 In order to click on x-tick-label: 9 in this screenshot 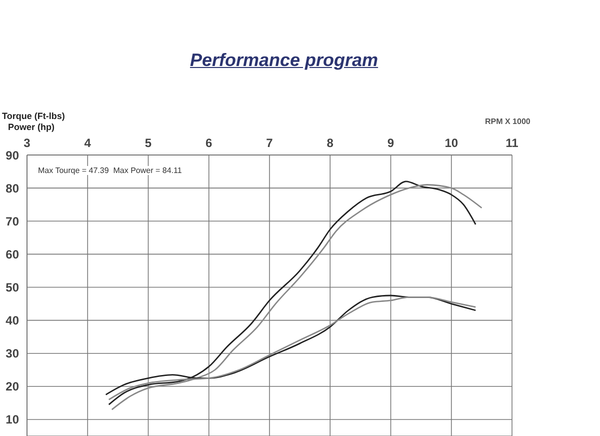, I will do `click(390, 143)`.